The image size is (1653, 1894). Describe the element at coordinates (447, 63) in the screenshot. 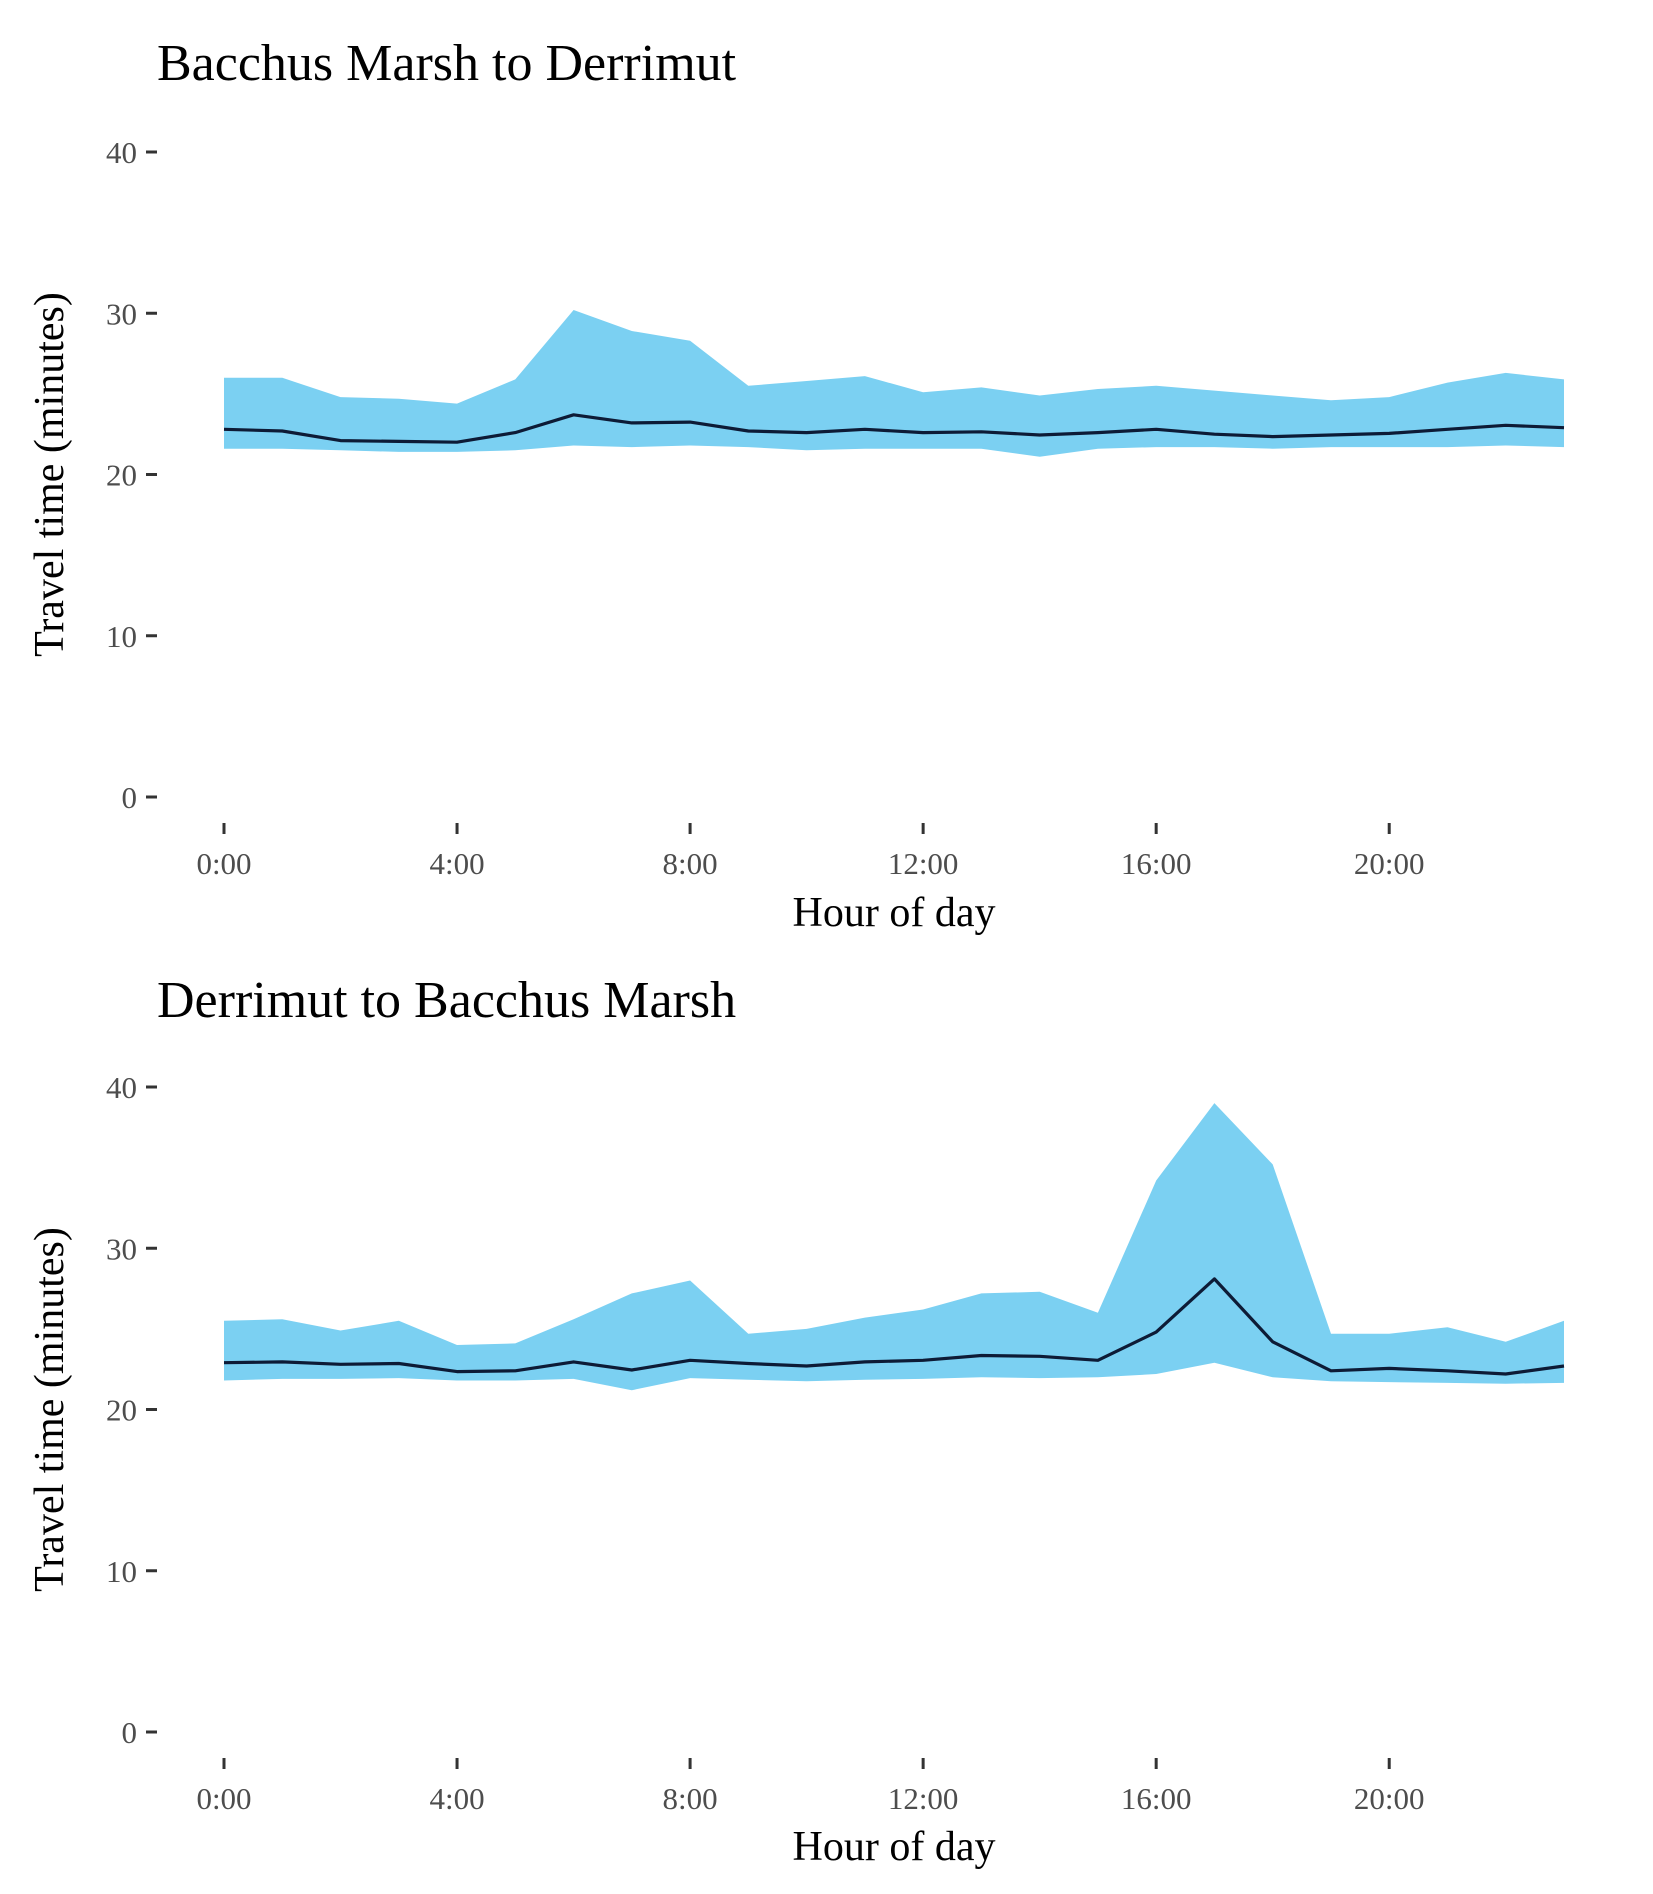

I see `chart-title: Bacchus Marsh to Derrimut` at that location.